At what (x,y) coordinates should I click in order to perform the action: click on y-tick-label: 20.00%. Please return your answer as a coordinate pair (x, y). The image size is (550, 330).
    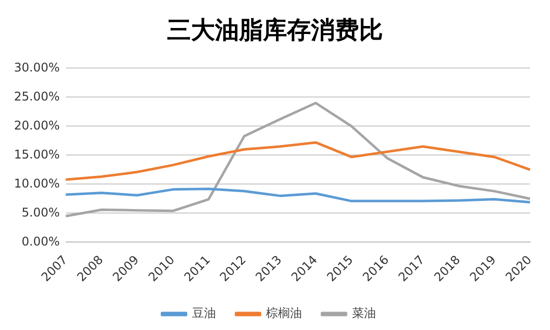
    Looking at the image, I should click on (37, 125).